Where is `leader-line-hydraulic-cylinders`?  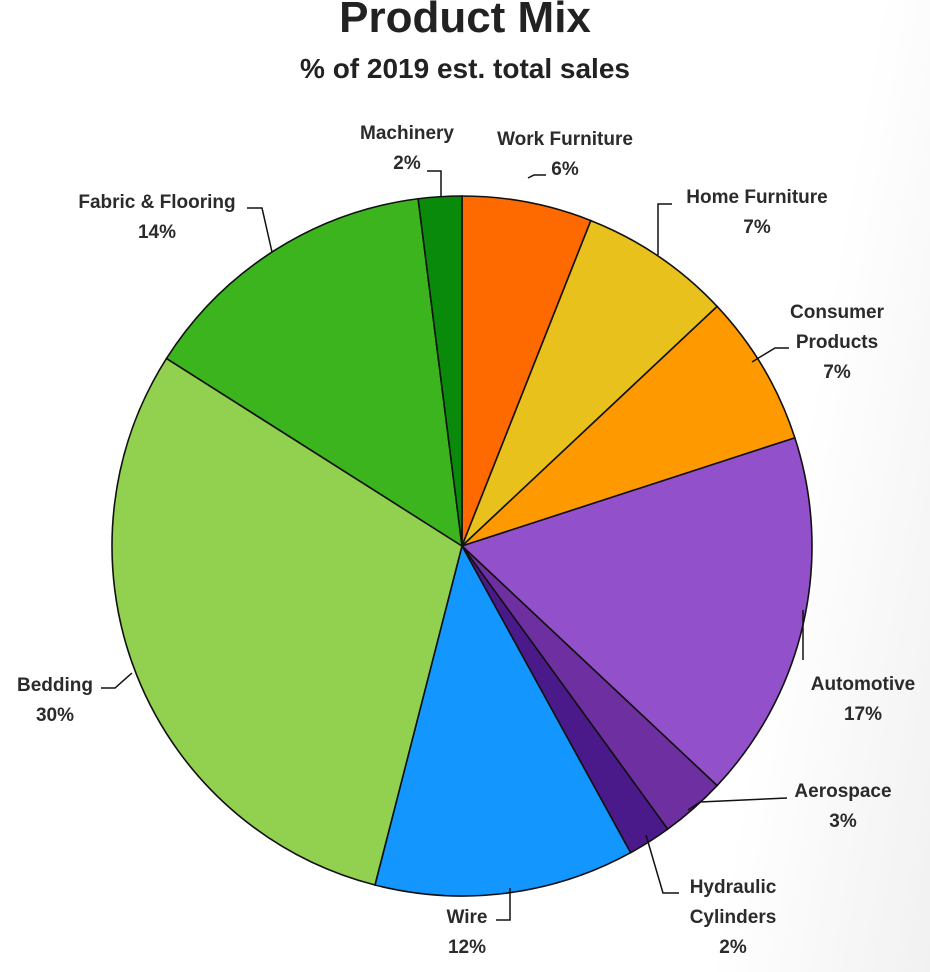 leader-line-hydraulic-cylinders is located at coordinates (662, 864).